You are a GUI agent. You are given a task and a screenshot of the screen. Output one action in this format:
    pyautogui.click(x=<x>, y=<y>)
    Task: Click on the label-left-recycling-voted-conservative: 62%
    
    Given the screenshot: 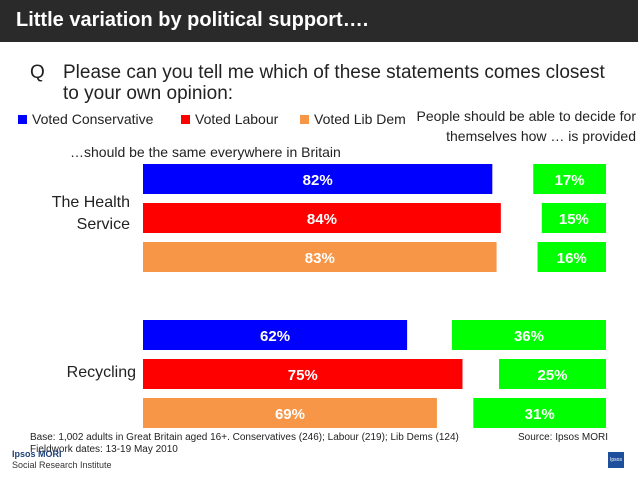 What is the action you would take?
    pyautogui.click(x=275, y=336)
    